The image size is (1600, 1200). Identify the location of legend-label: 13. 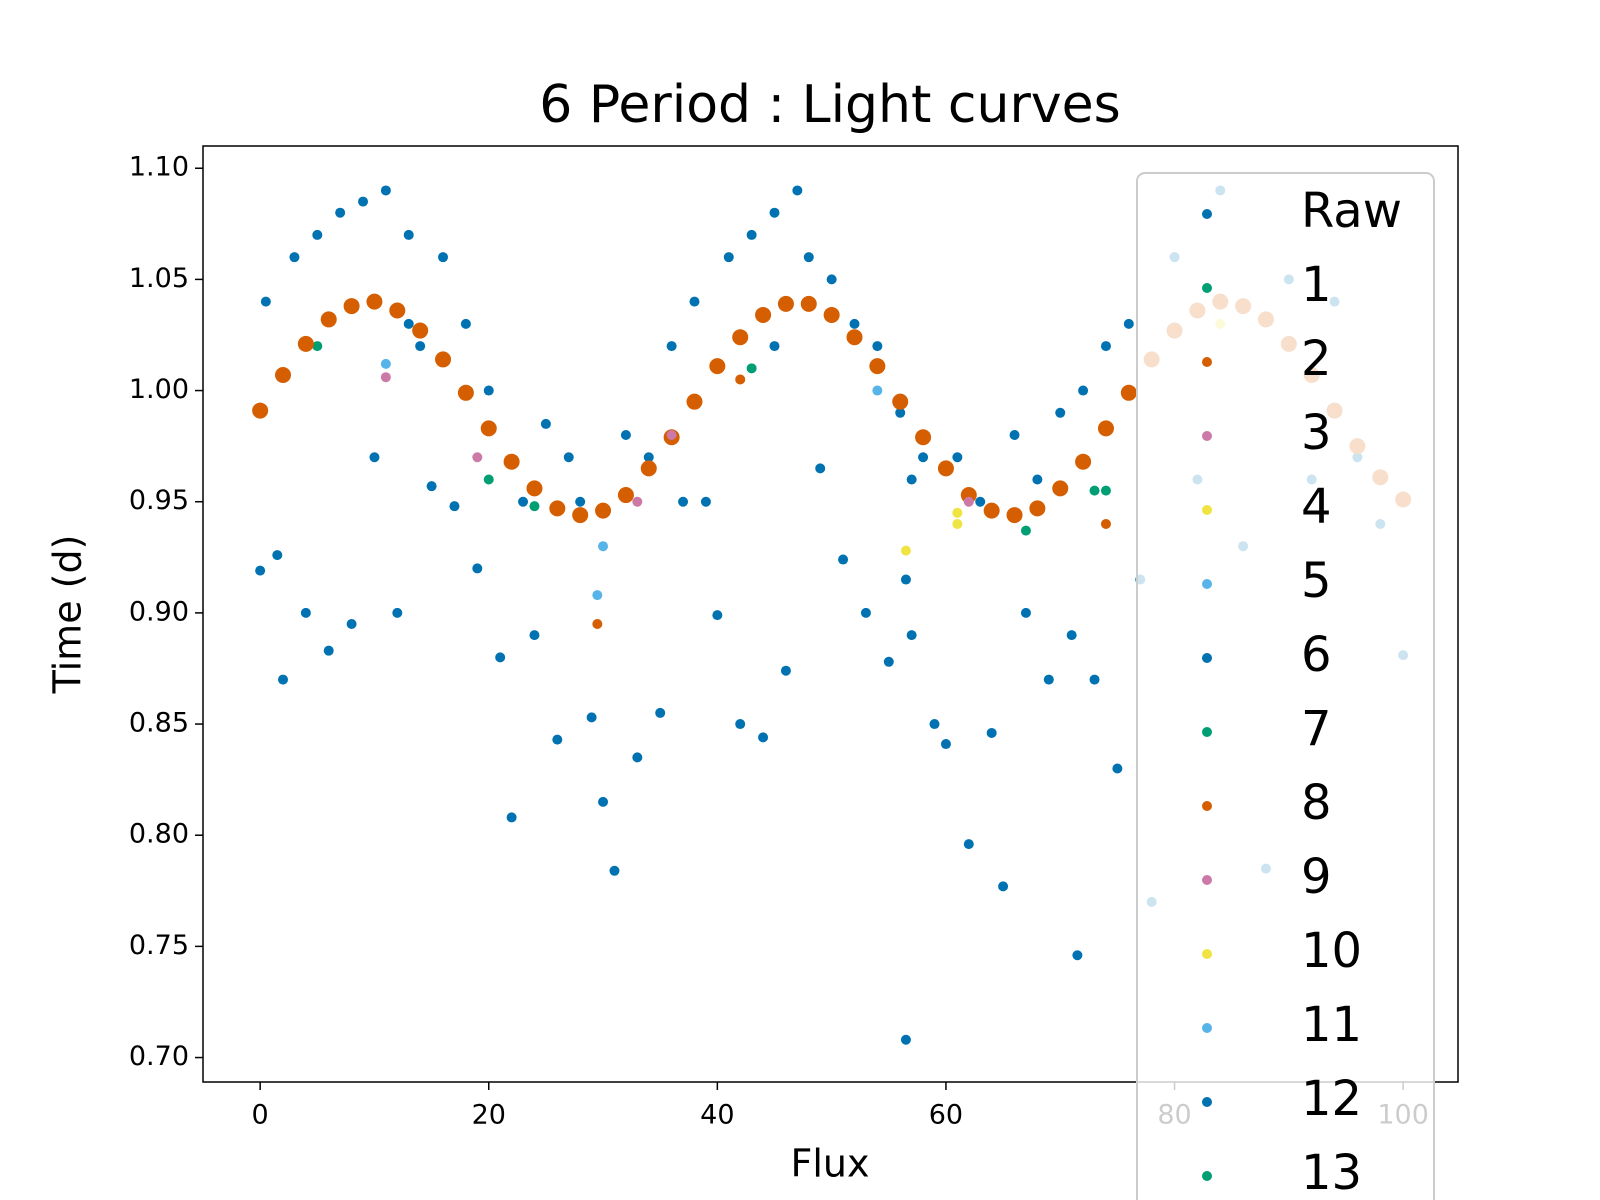
(1331, 1172).